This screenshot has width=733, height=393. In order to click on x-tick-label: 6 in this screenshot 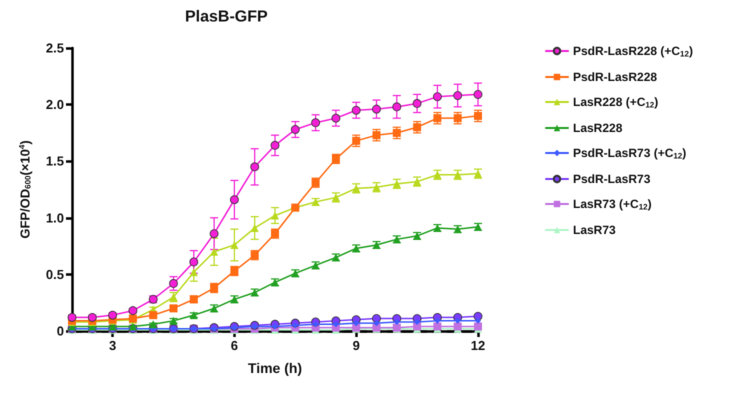, I will do `click(234, 345)`.